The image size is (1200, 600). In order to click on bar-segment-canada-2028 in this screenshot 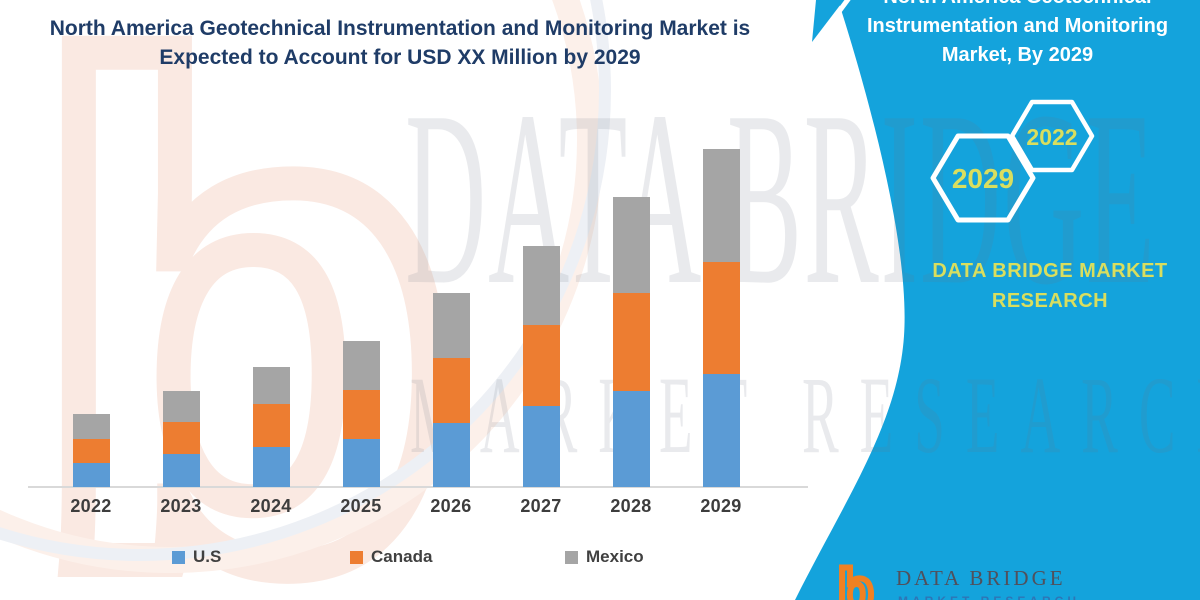, I will do `click(631, 342)`.